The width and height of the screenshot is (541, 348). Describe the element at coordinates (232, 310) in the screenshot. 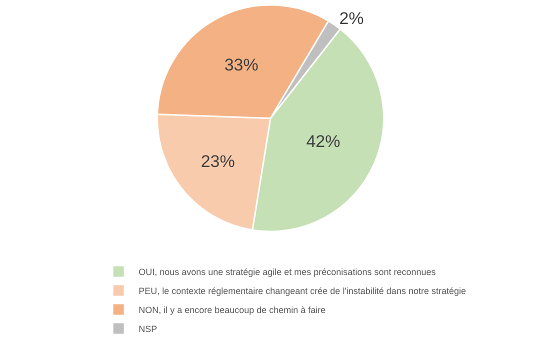

I see `legend-label: NON, il y a encore beaucoup de chemin à faire` at that location.